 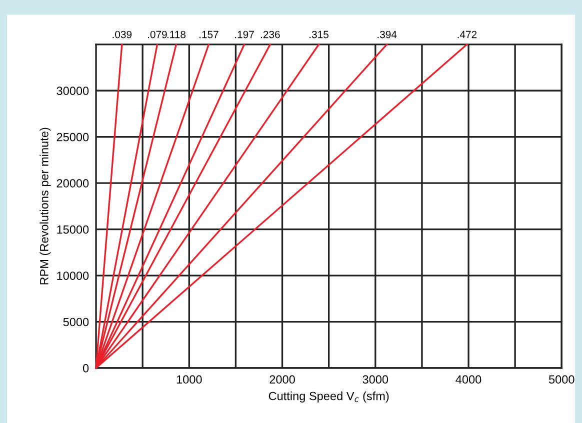 What do you see at coordinates (319, 34) in the screenshot?
I see `series-label: .315` at bounding box center [319, 34].